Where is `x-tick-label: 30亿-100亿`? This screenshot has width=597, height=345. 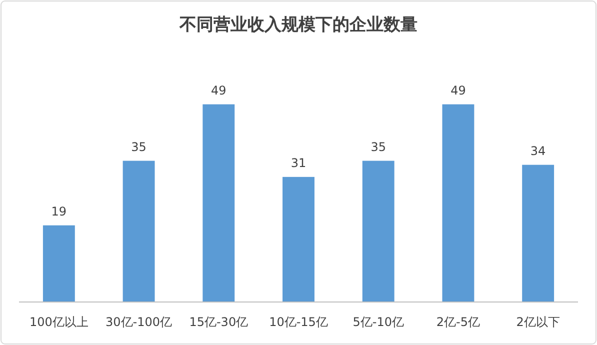
x-tick-label: 30亿-100亿 is located at coordinates (139, 322).